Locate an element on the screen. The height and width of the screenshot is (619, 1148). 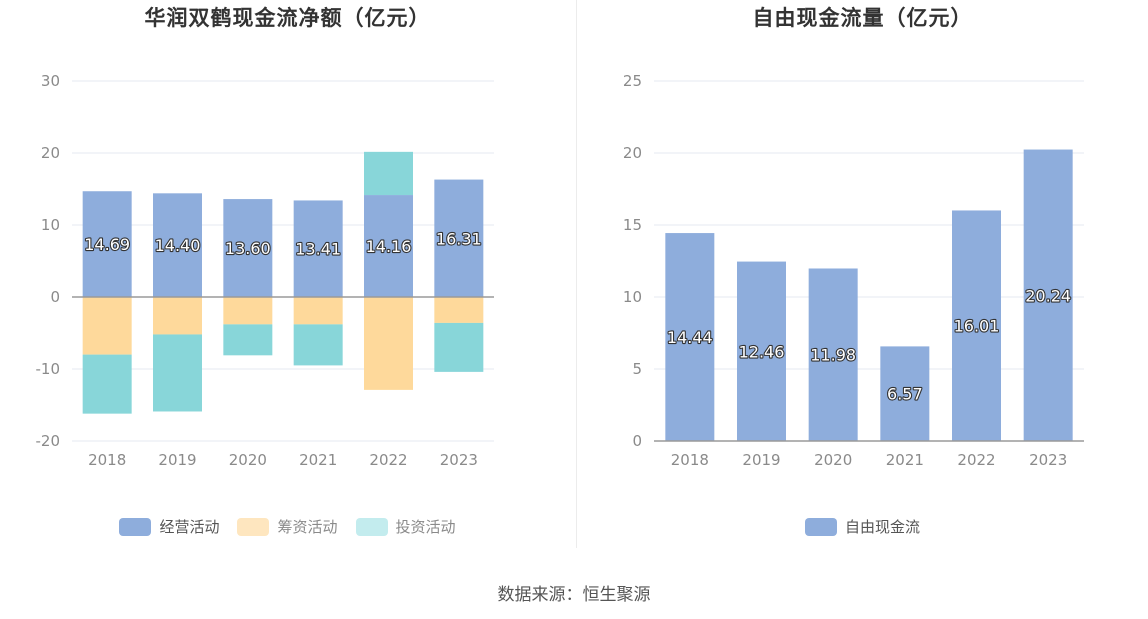
panel-divider is located at coordinates (576, 274).